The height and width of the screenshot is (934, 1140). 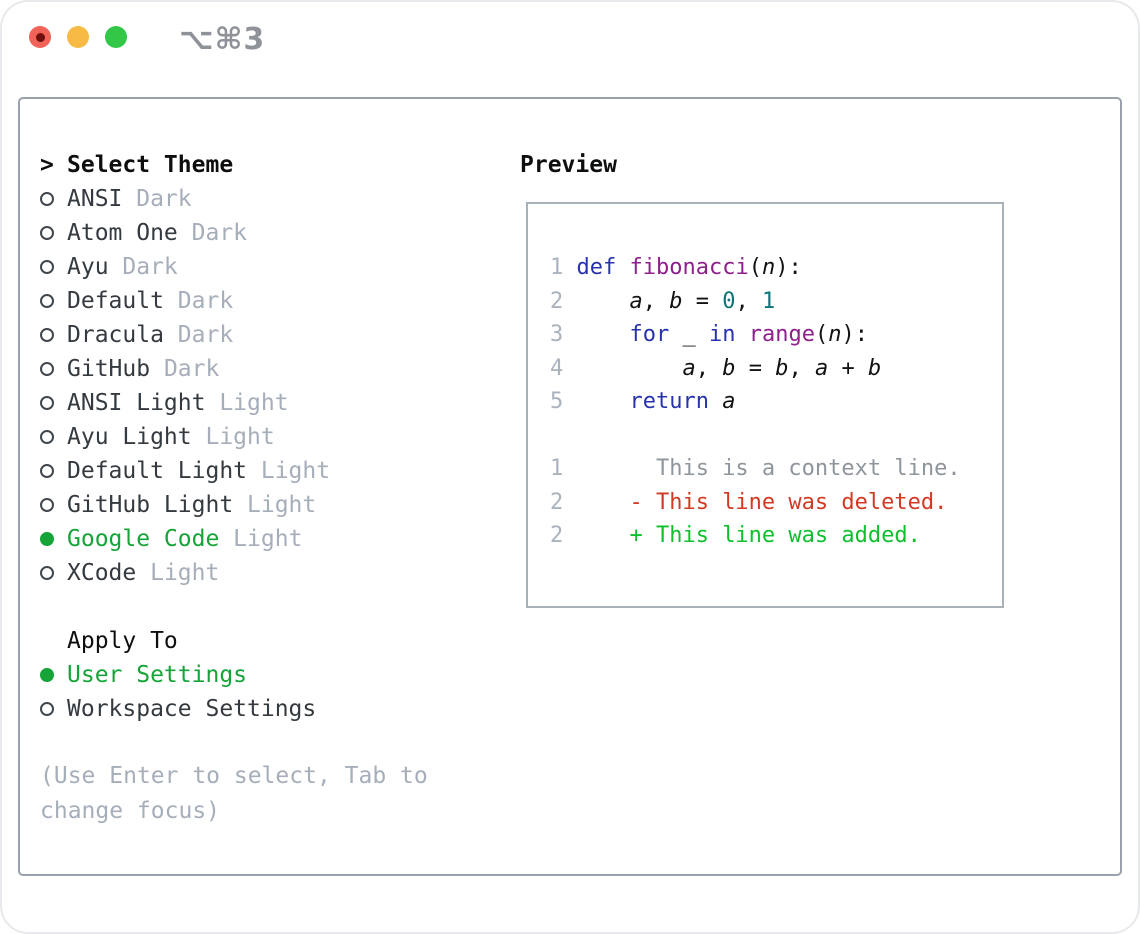 What do you see at coordinates (568, 165) in the screenshot?
I see `preview-title: Preview` at bounding box center [568, 165].